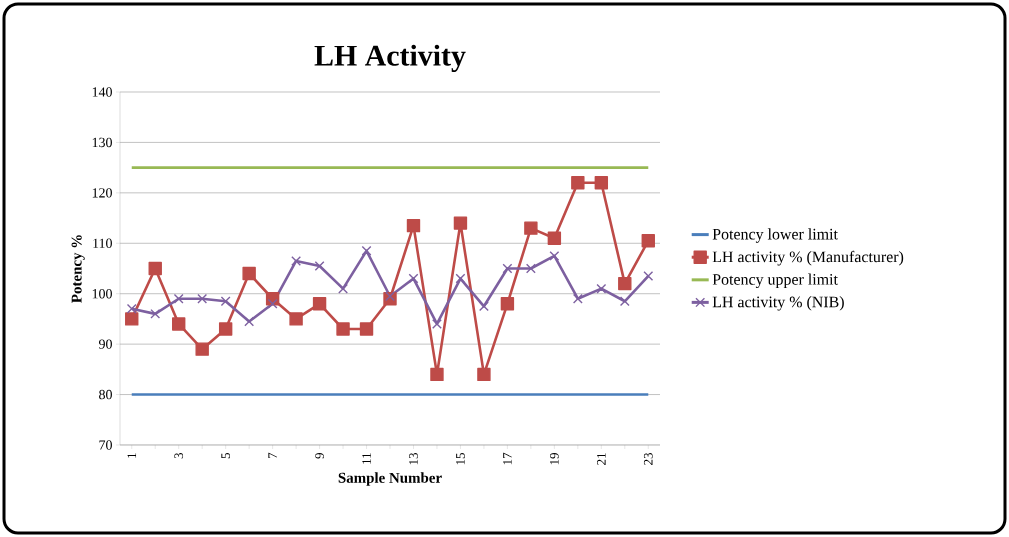 This screenshot has height=537, width=1009. I want to click on x-tick-label: 3, so click(179, 456).